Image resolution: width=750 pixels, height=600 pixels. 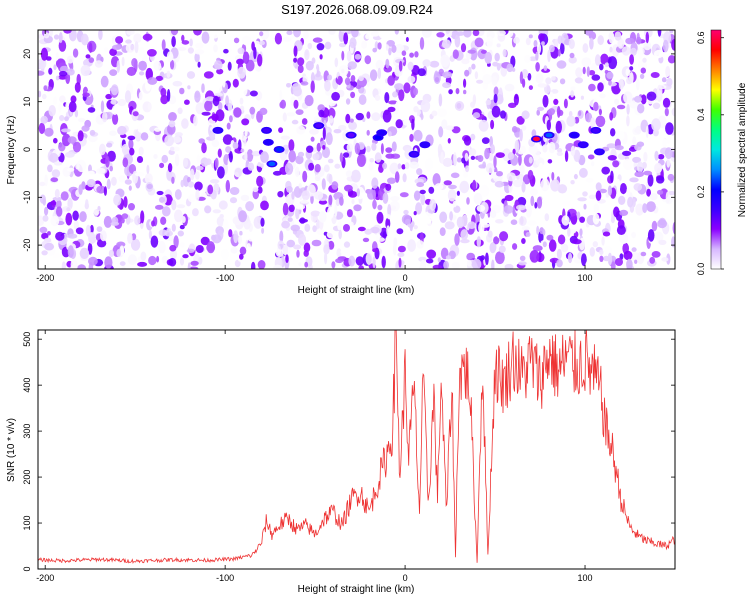 What do you see at coordinates (279, 149) in the screenshot?
I see `heatmap-feature` at bounding box center [279, 149].